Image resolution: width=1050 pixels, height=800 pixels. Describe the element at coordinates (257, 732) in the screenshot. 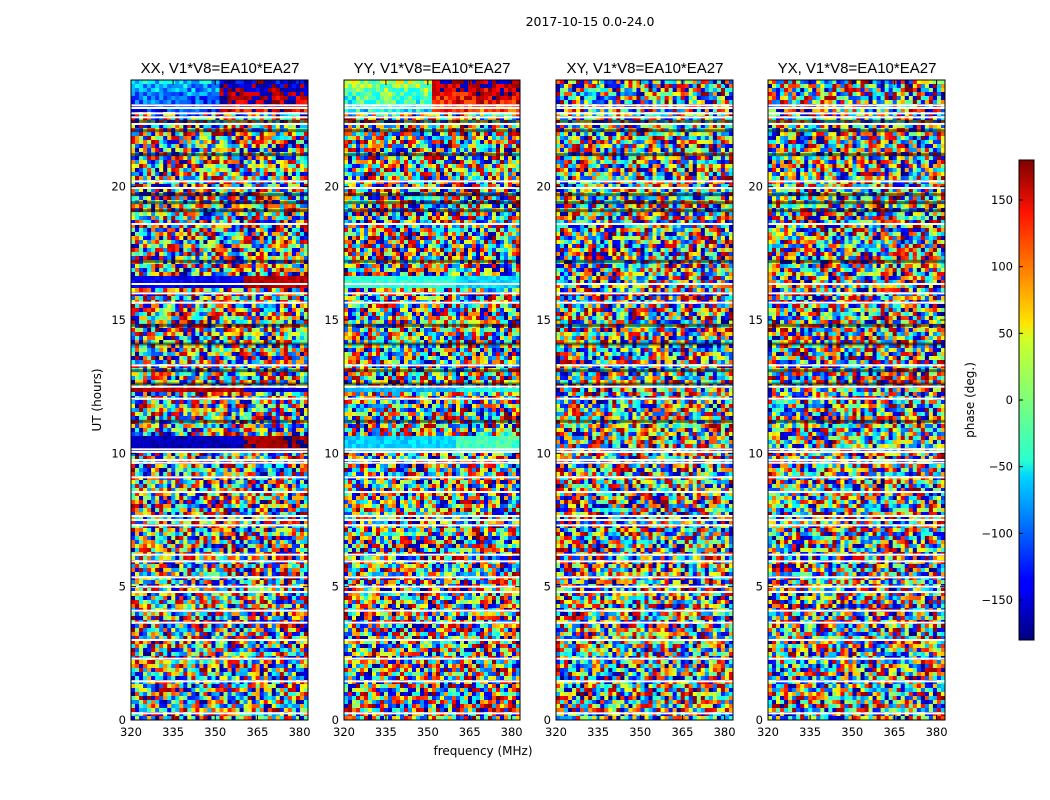

I see `x-tick-label: 365` at that location.